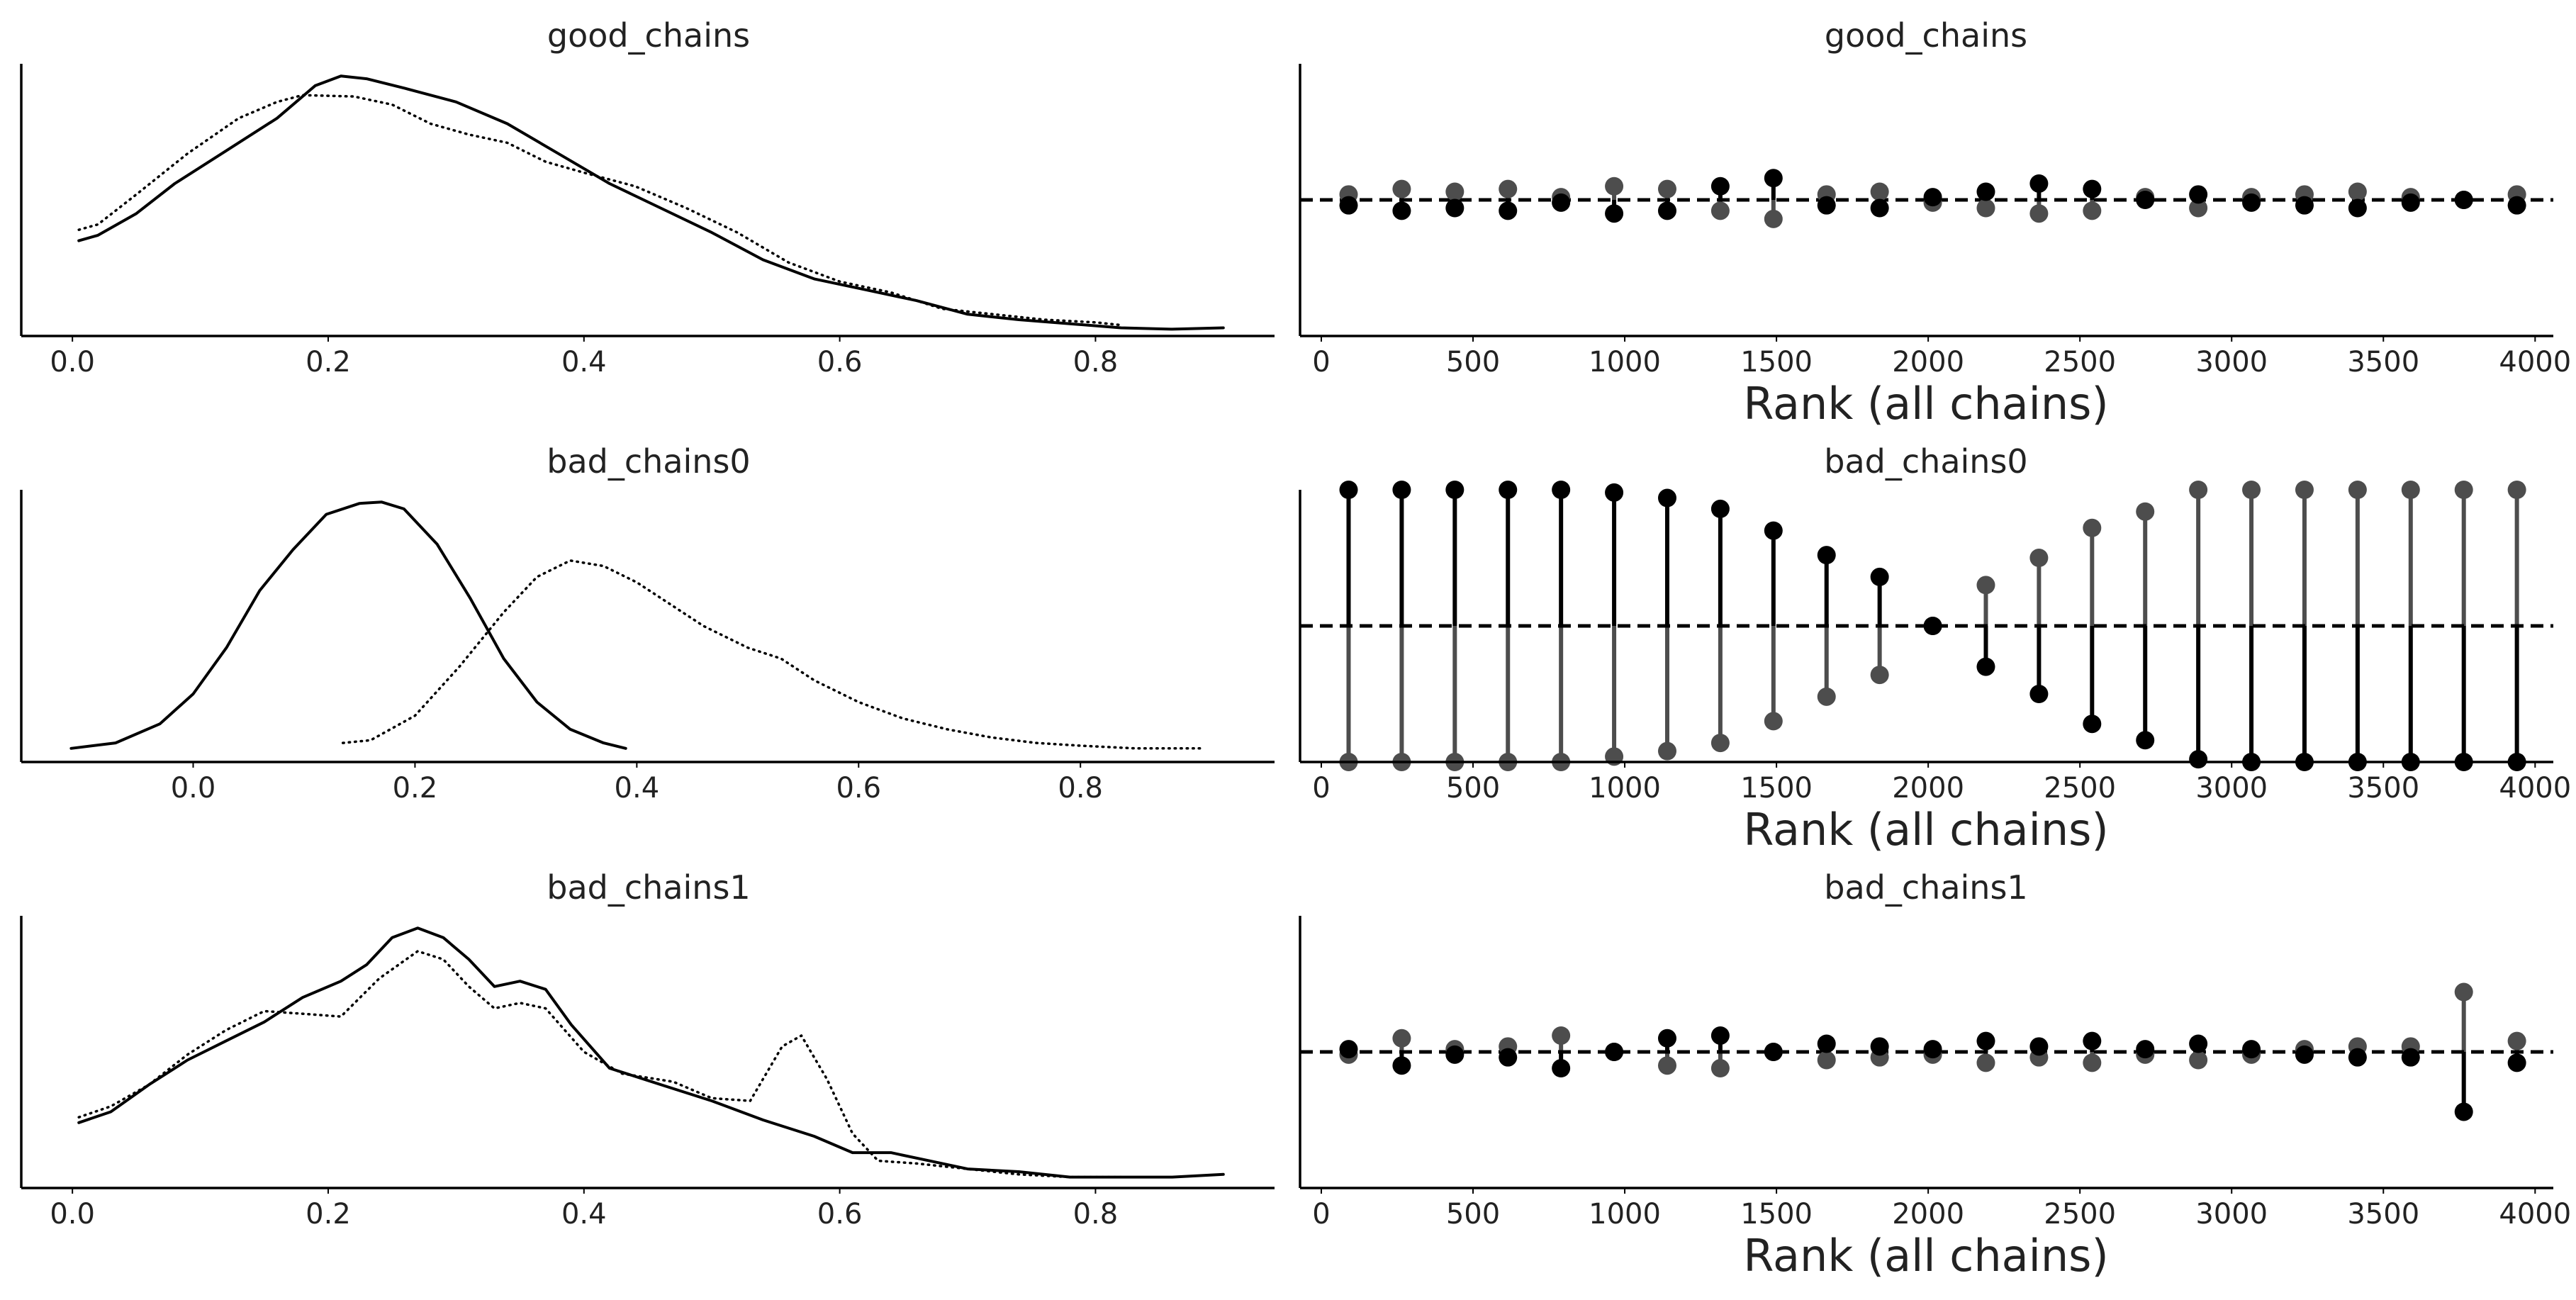 This screenshot has width=2576, height=1300. I want to click on x-tick-label: 0, so click(1321, 788).